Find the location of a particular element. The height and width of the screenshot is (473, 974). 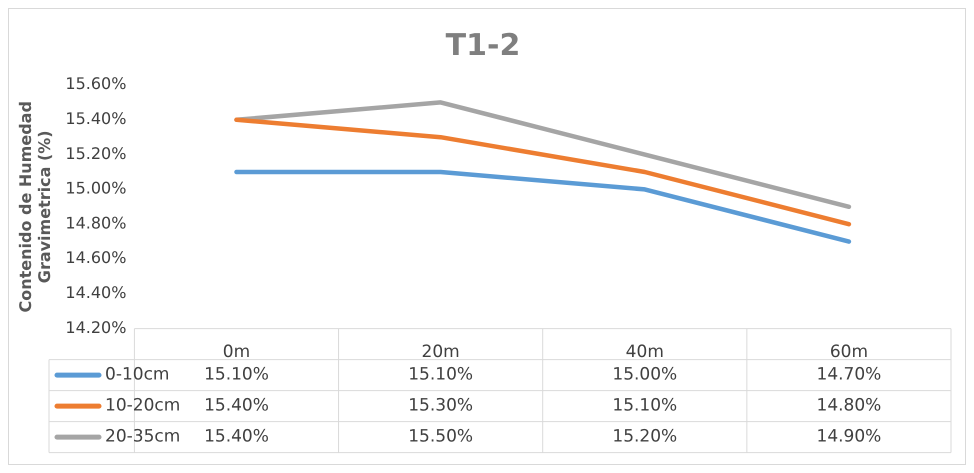

y-tick-label: 14.60% is located at coordinates (95, 258).